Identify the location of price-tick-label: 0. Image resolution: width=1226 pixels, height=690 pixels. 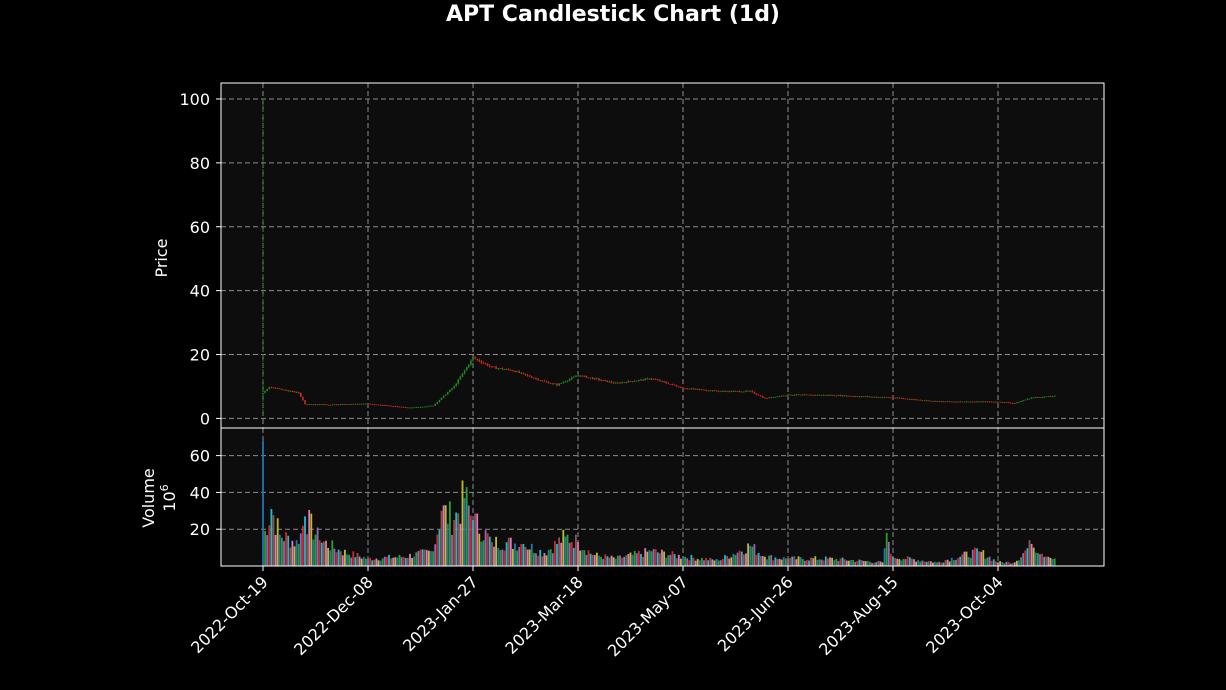
(205, 418).